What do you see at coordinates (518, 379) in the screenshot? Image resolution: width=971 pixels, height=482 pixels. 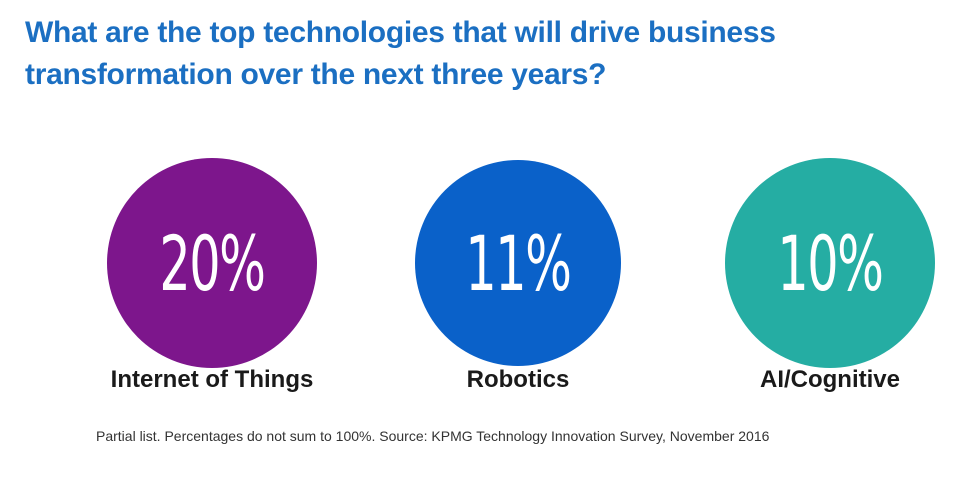 I see `robotics-category-label: Robotics` at bounding box center [518, 379].